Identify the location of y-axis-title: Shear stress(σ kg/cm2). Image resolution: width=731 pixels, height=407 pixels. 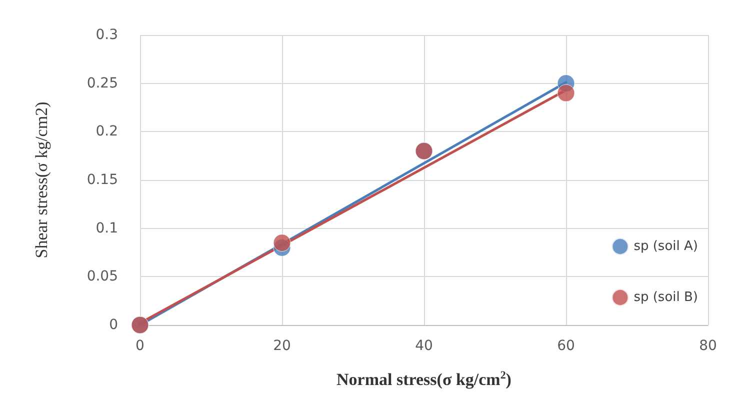
(41, 180).